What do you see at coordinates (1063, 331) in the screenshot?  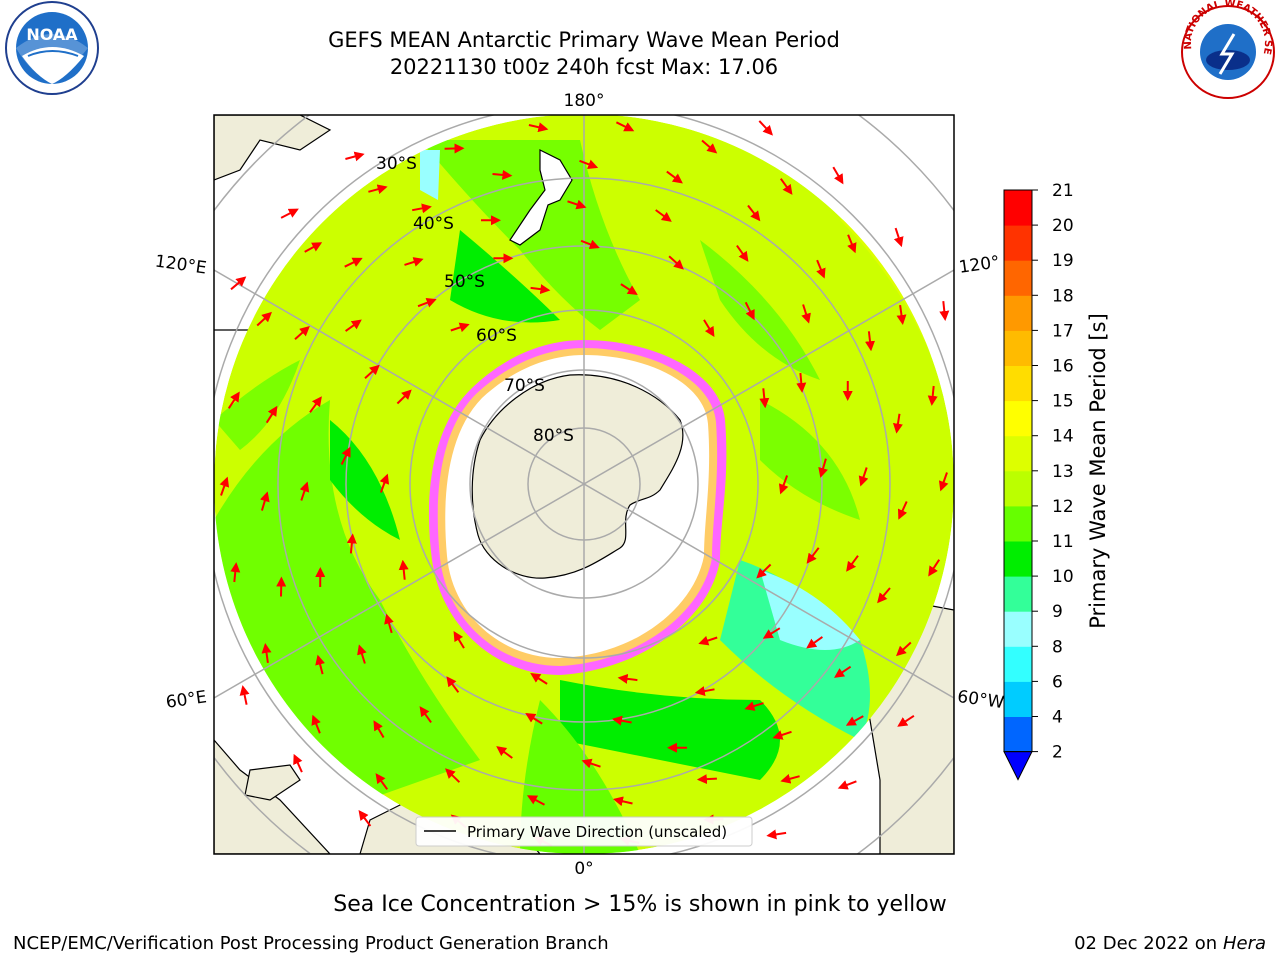 I see `colorbar-tick-label: 17` at bounding box center [1063, 331].